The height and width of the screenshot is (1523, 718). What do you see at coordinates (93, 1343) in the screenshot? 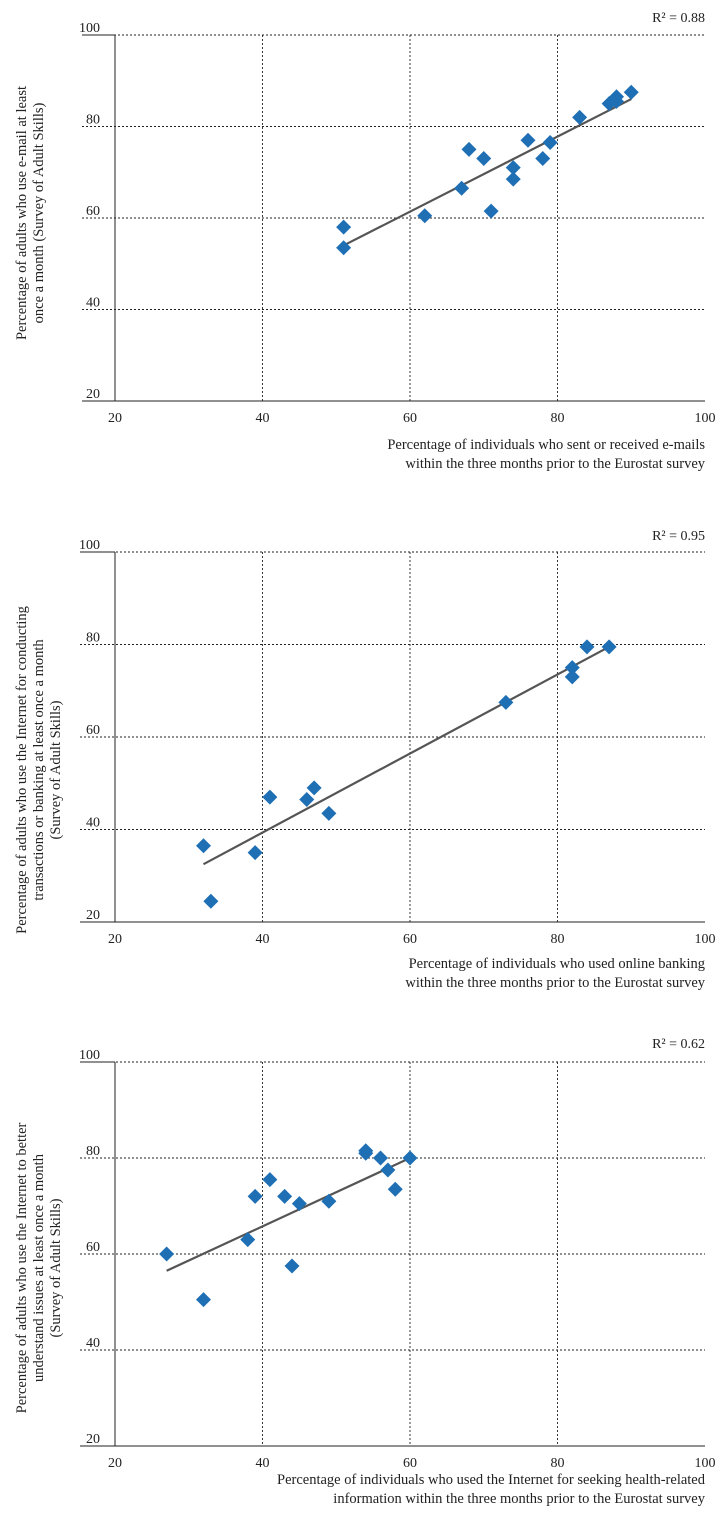
I see `chart-3-y-tick-label: 40` at bounding box center [93, 1343].